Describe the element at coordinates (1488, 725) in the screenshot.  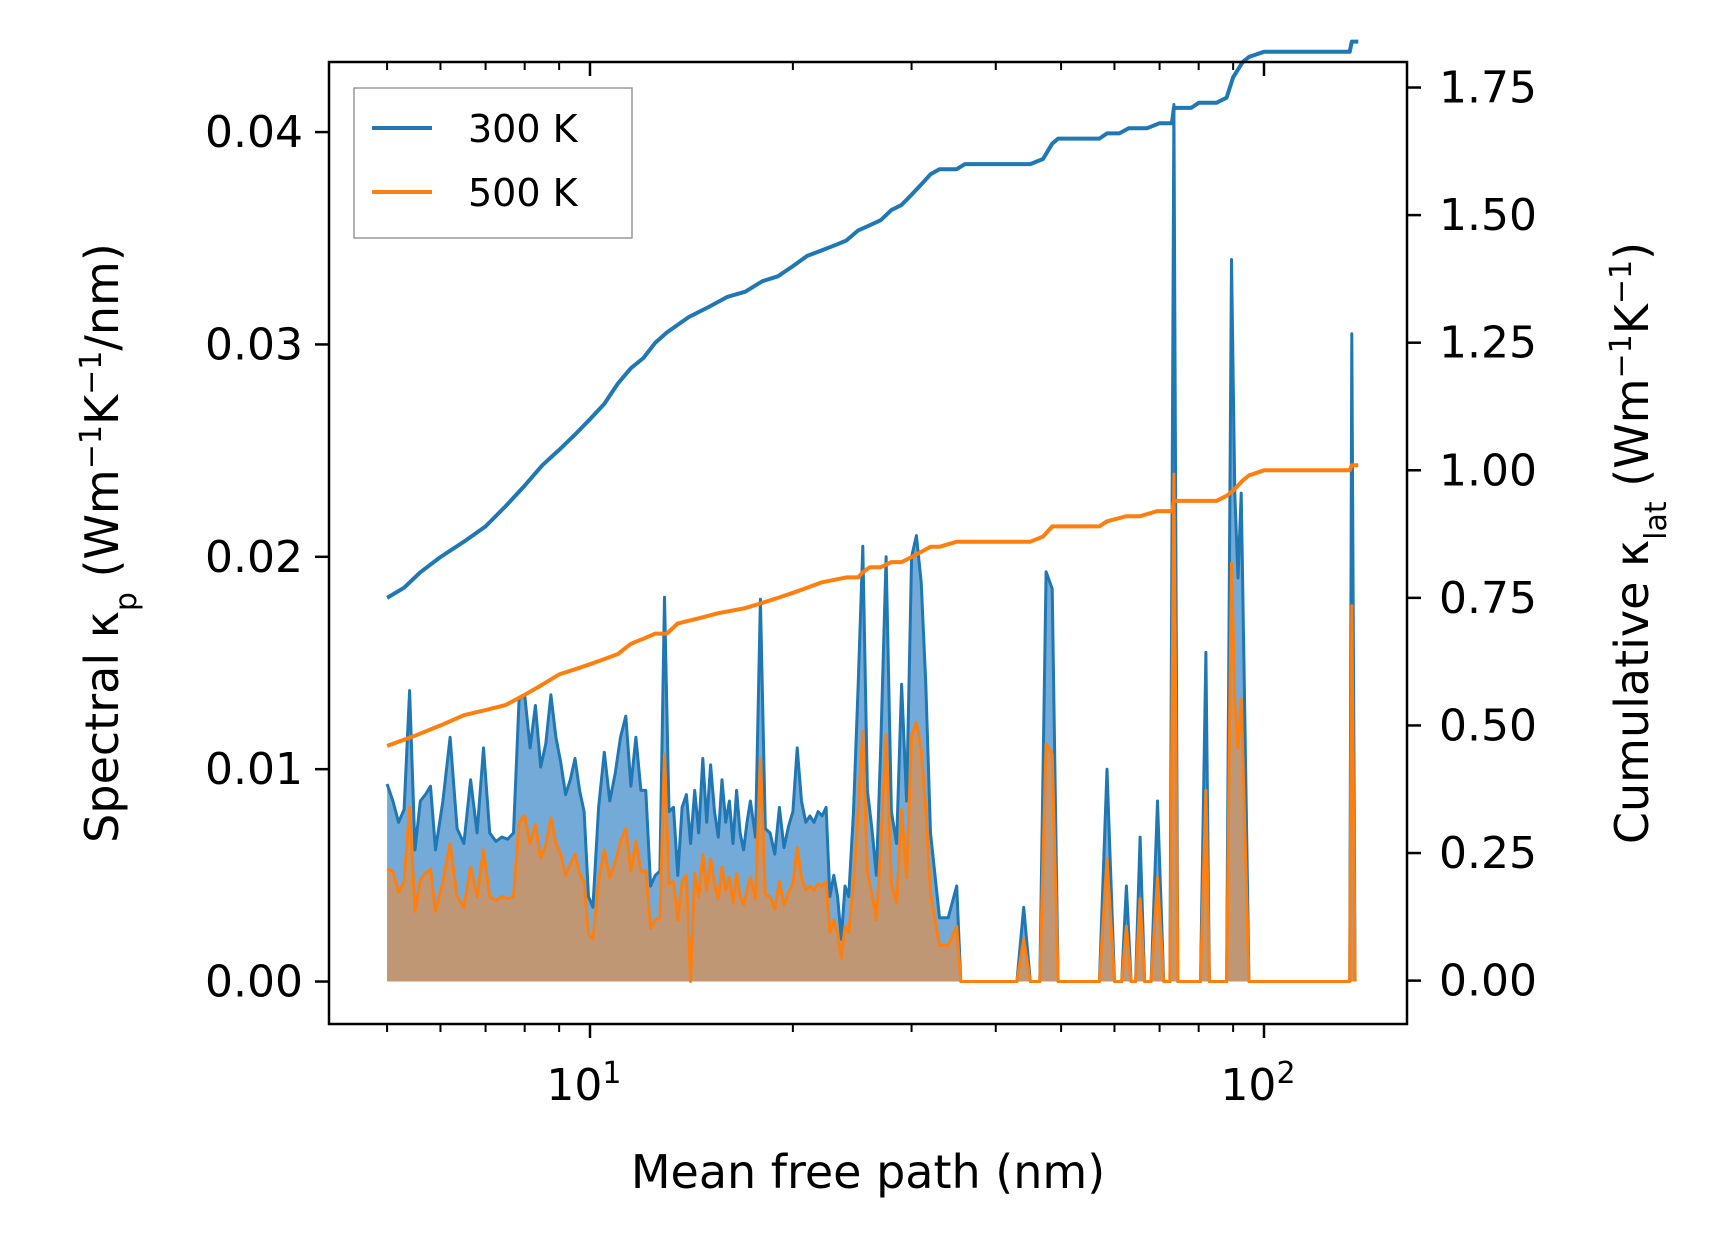
I see `y2-tick-label: 0.50` at that location.